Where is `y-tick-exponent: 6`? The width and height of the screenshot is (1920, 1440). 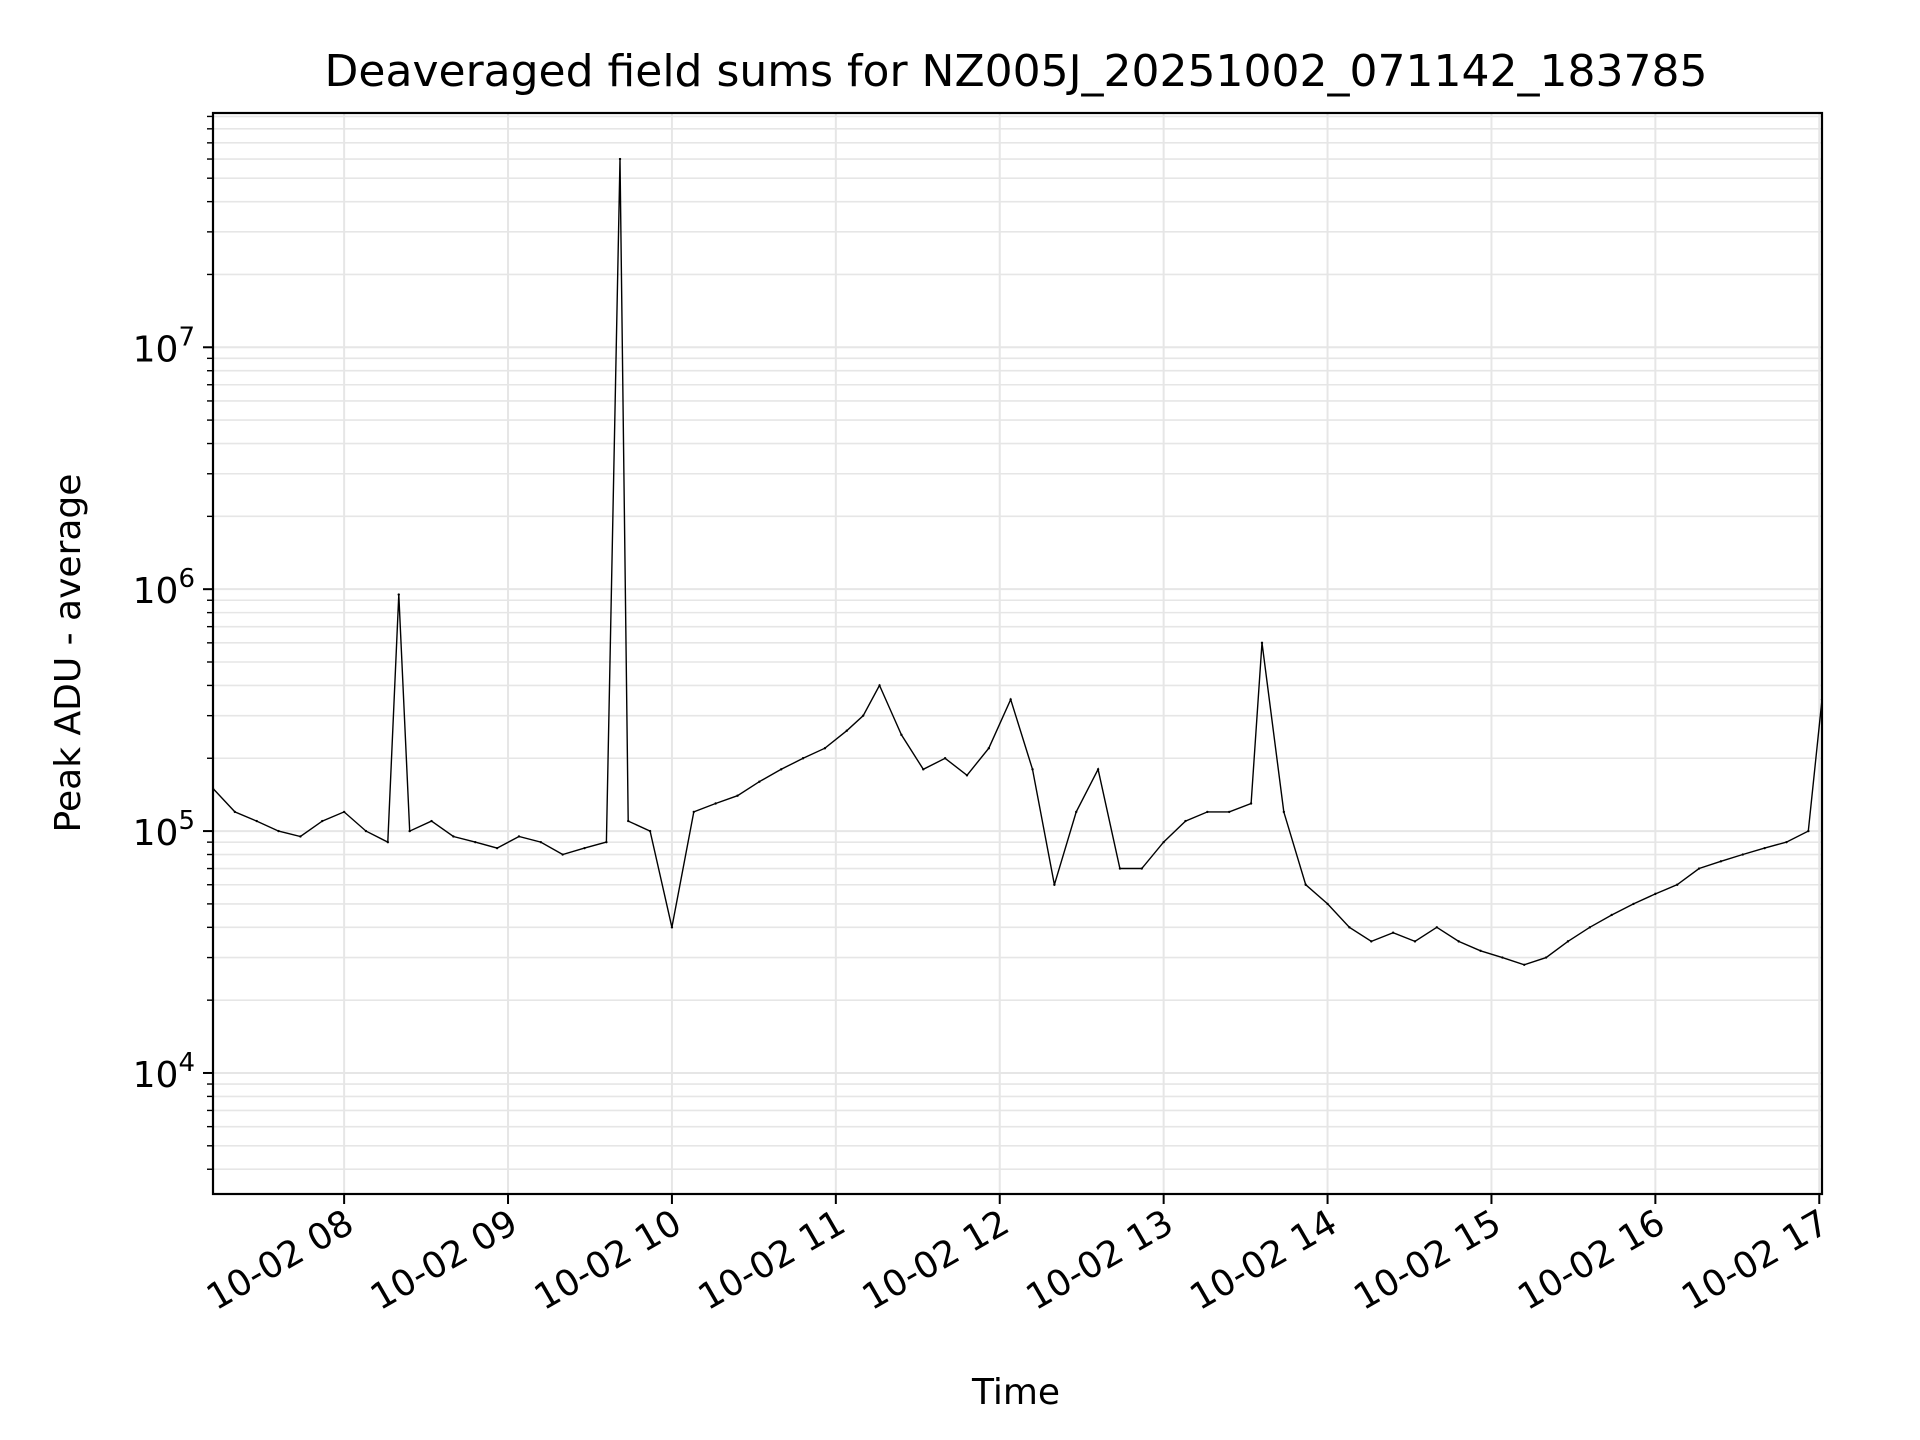
y-tick-exponent: 6 is located at coordinates (186, 579).